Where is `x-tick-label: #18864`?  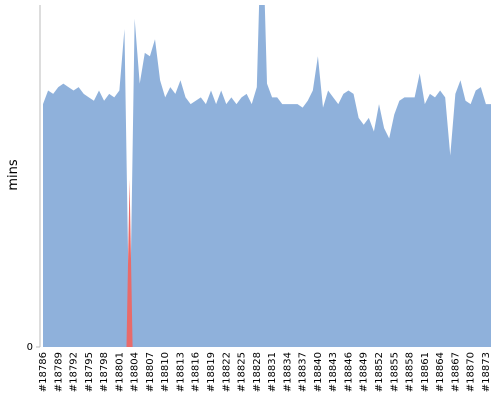 x-tick-label: #18864 is located at coordinates (440, 372).